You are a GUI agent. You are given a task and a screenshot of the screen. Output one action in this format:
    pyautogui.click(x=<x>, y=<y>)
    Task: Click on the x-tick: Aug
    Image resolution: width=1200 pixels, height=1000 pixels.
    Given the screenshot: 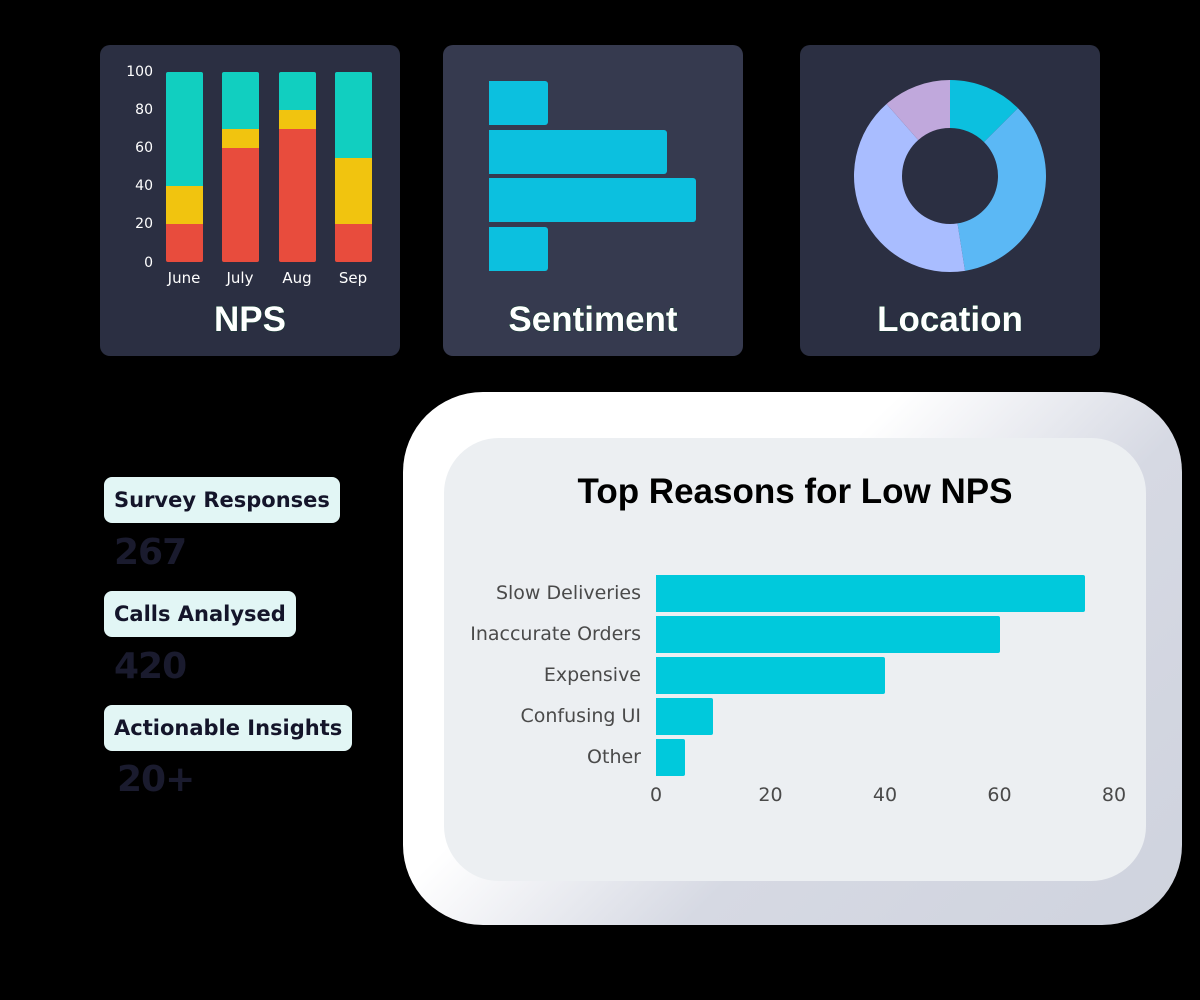 What is the action you would take?
    pyautogui.click(x=297, y=278)
    